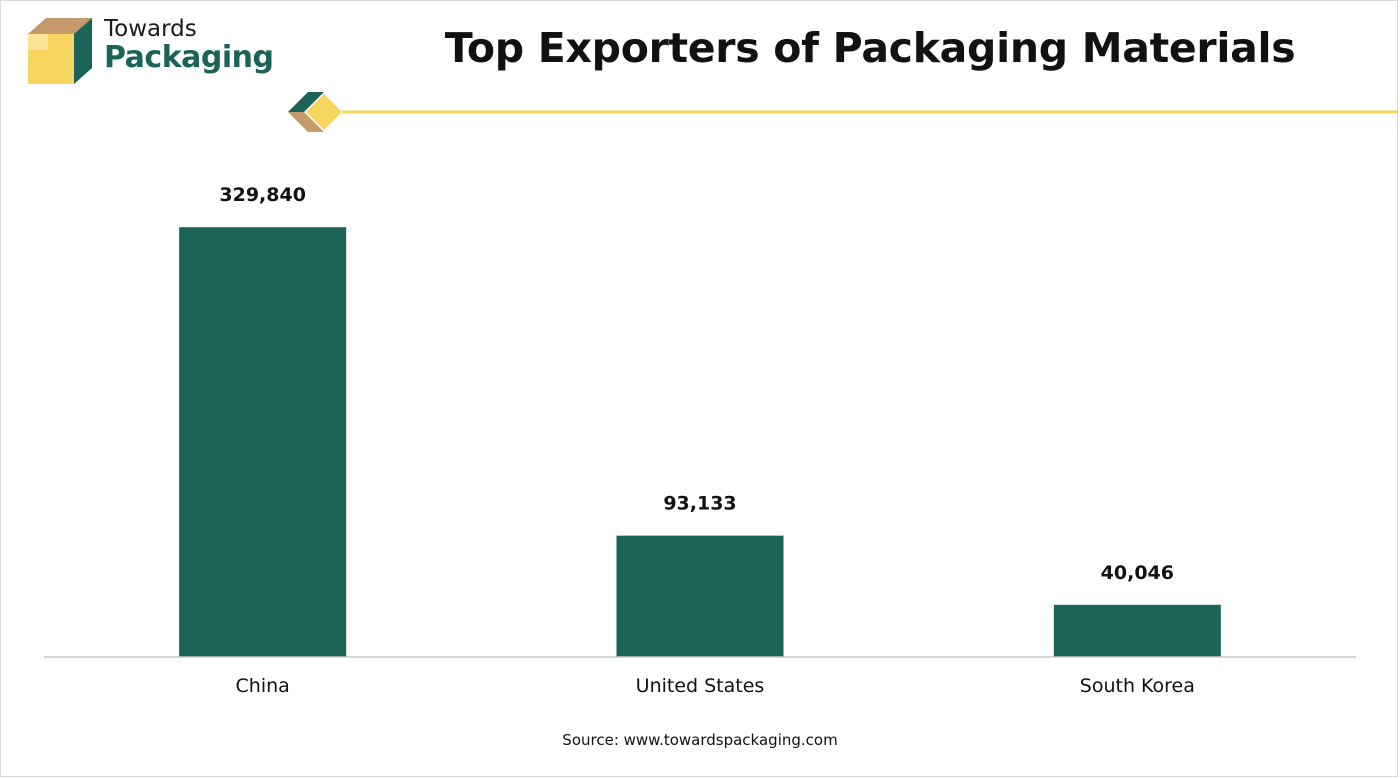 The image size is (1400, 779). Describe the element at coordinates (870, 48) in the screenshot. I see `chart-title: Top Exporters of Packaging Materials` at that location.